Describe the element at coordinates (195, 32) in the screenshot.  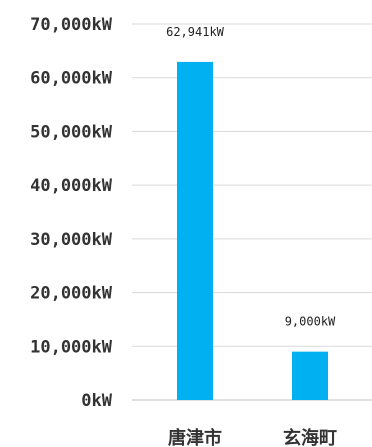
I see `data-label: 62,941kW` at that location.